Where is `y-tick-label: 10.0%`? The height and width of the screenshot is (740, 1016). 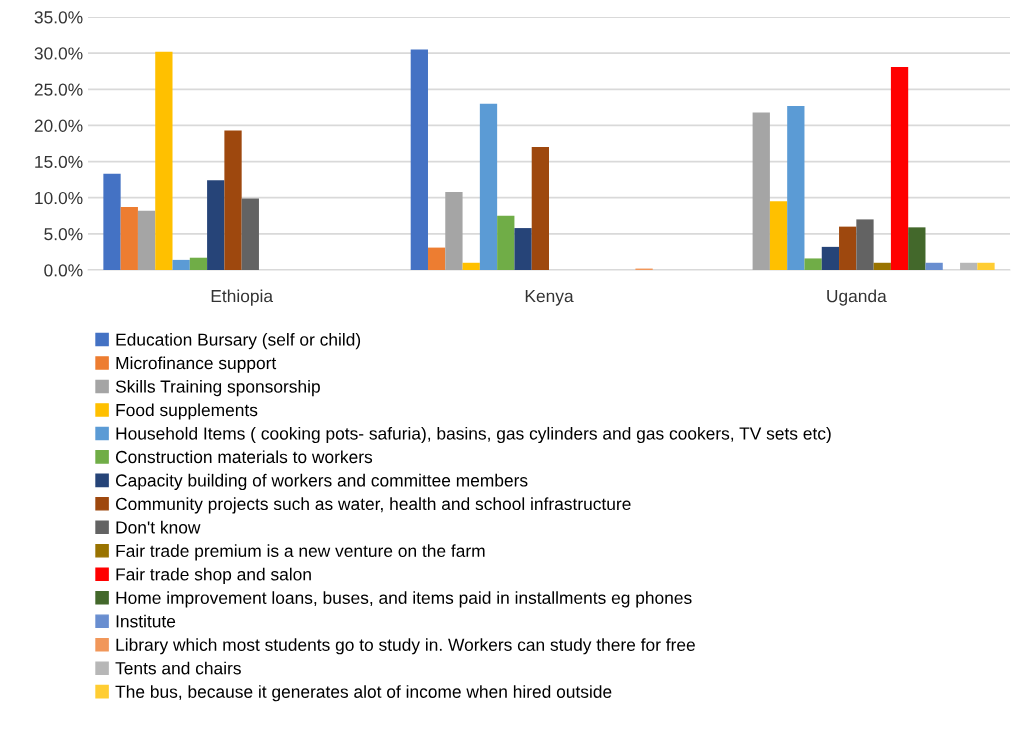 y-tick-label: 10.0% is located at coordinates (59, 198).